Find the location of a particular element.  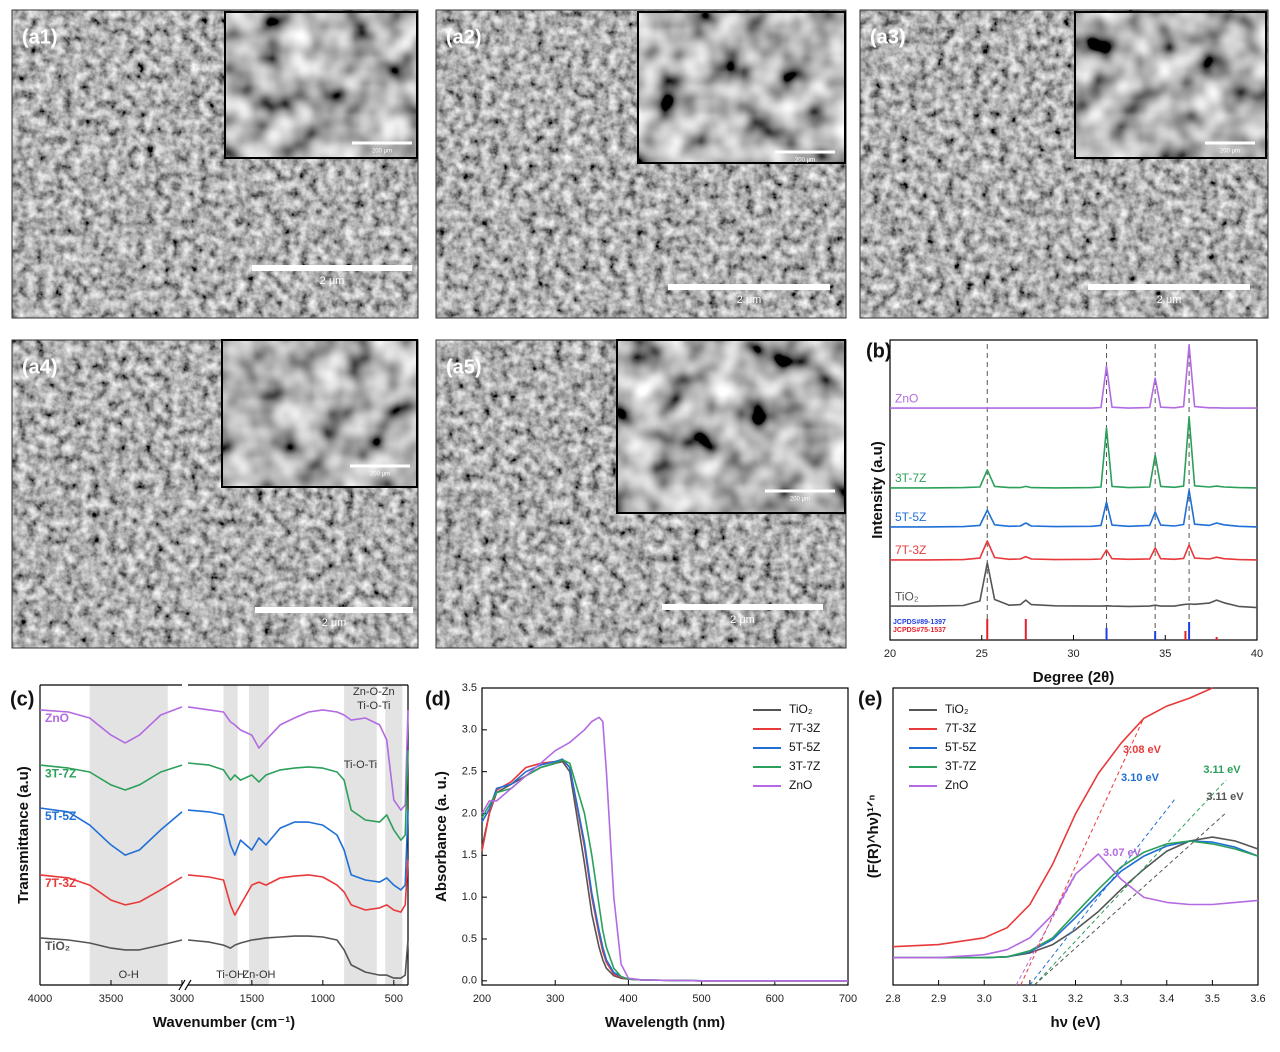

x-tick-label: 1500 is located at coordinates (252, 999).